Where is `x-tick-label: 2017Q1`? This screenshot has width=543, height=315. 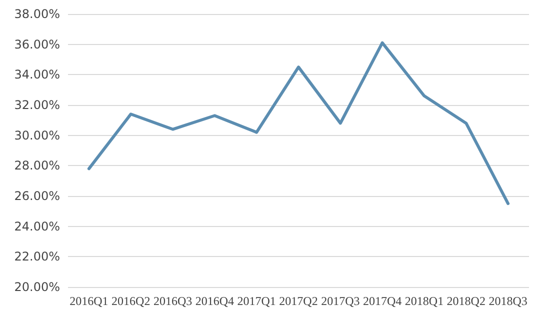 x-tick-label: 2017Q1 is located at coordinates (256, 301).